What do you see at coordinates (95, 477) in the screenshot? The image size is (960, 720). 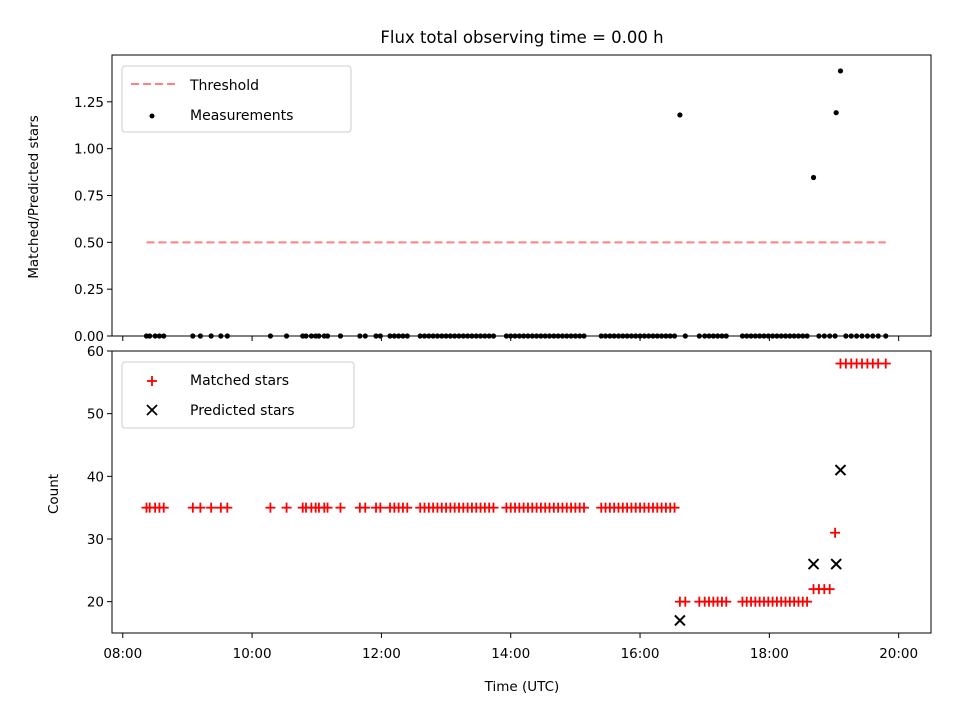 I see `bottom-y-tick-label: 40` at bounding box center [95, 477].